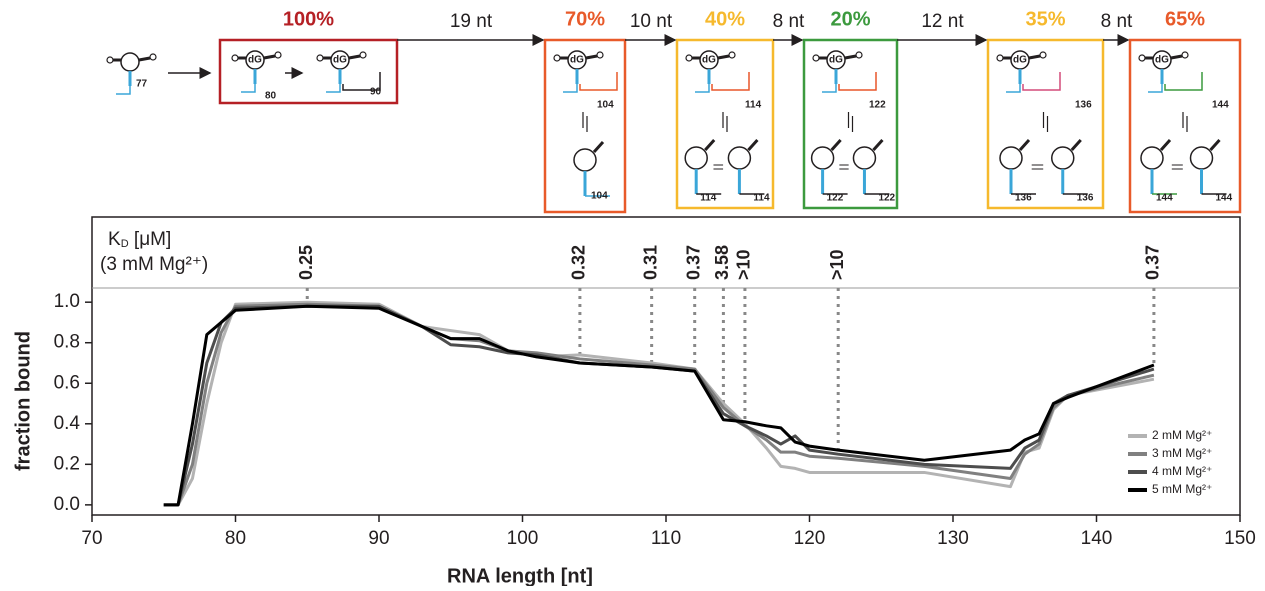 This screenshot has height=591, width=1265. I want to click on y-tick-label: 0.0, so click(67, 504).